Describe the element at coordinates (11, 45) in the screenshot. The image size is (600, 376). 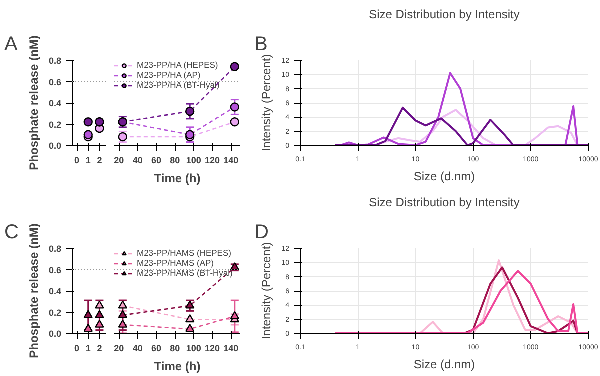
I see `text: A` at that location.